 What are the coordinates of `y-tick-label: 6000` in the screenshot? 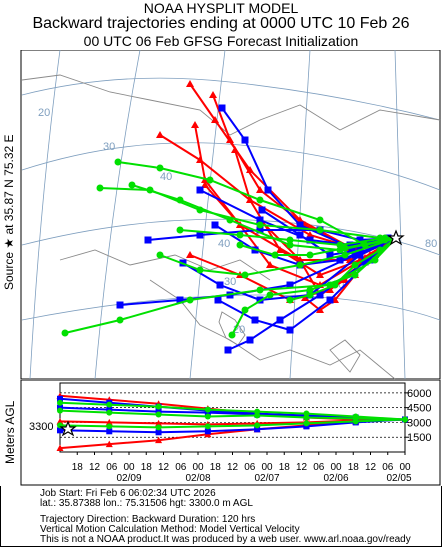 It's located at (419, 394).